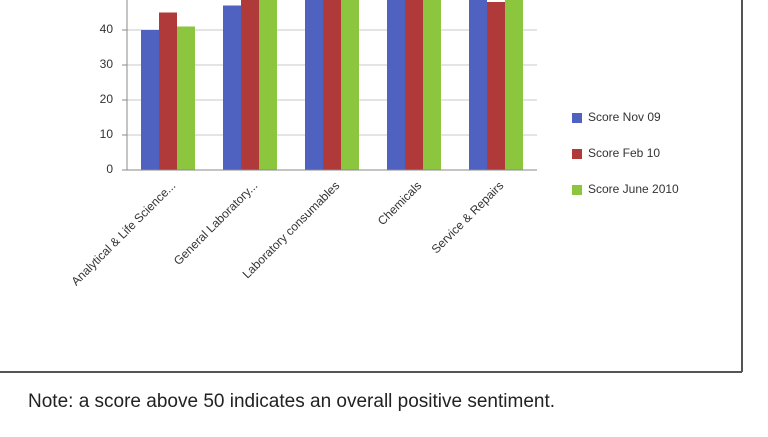 The height and width of the screenshot is (437, 768). Describe the element at coordinates (107, 29) in the screenshot. I see `y-tick-label: 40` at that location.